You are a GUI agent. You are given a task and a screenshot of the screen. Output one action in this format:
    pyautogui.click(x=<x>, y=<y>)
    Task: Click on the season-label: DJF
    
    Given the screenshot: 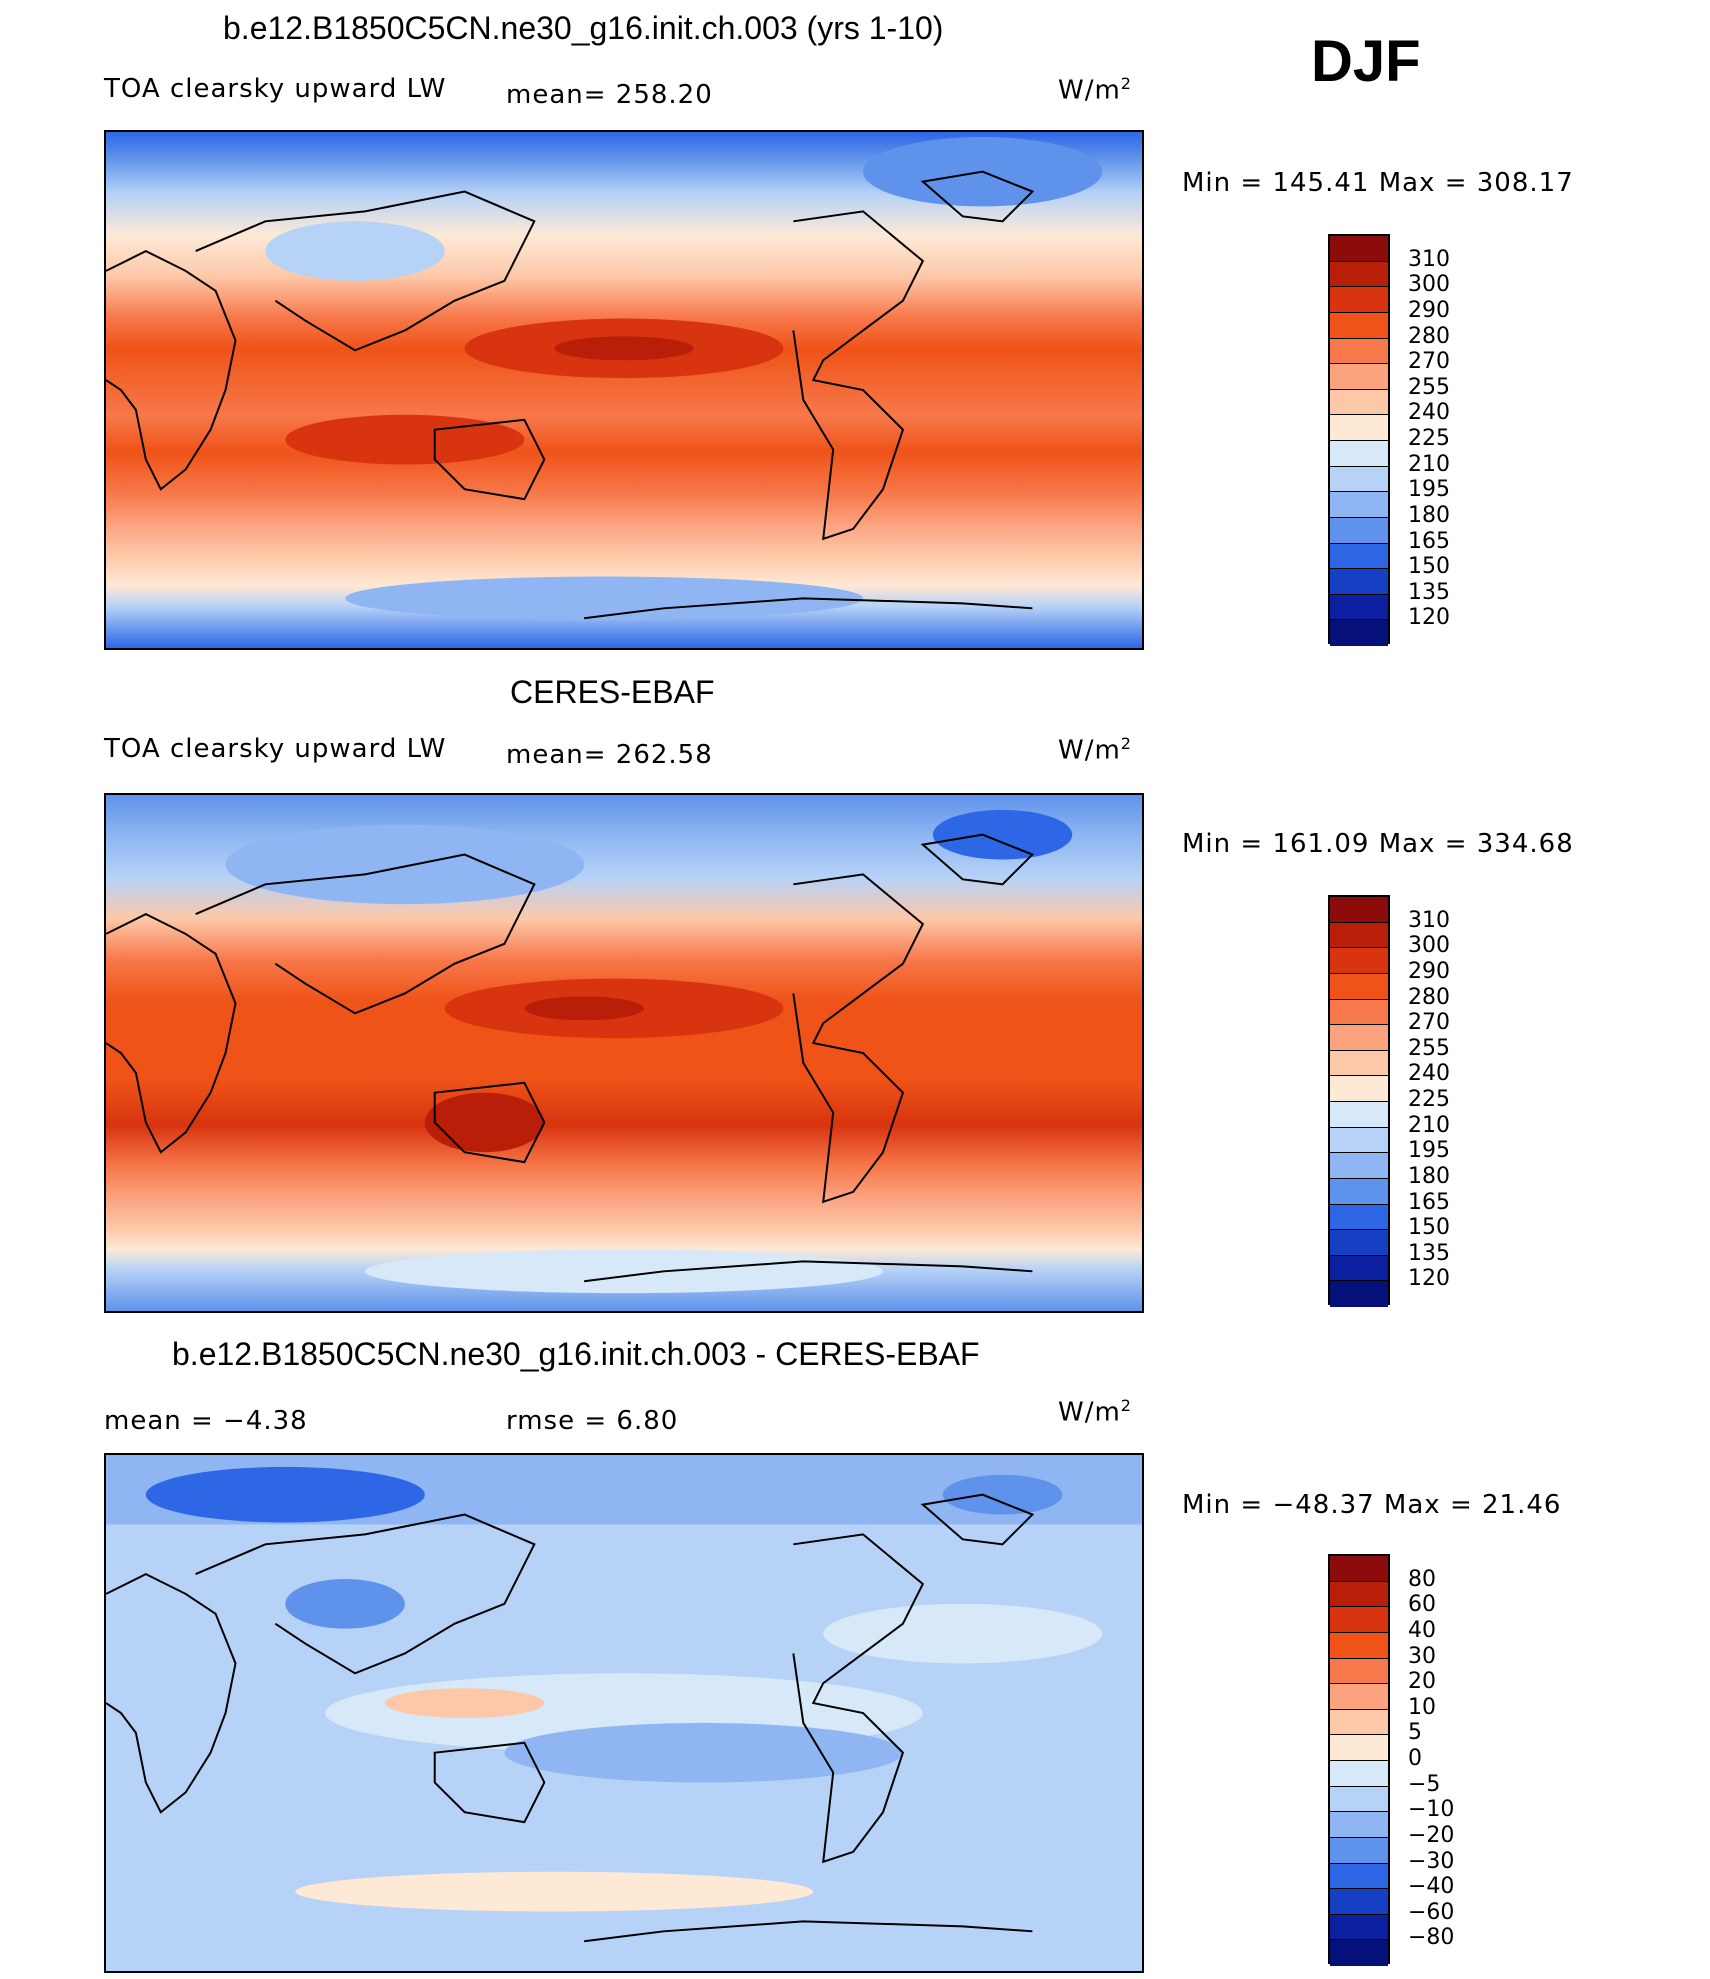 What is the action you would take?
    pyautogui.click(x=1366, y=61)
    